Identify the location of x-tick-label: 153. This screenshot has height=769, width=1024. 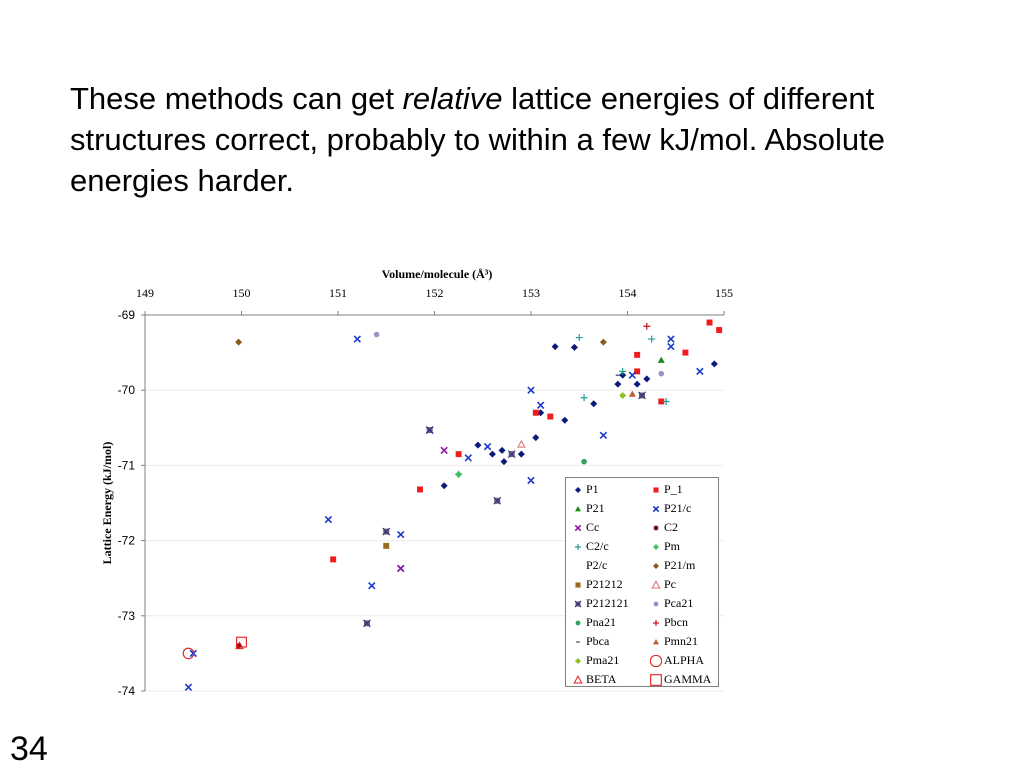
(531, 293).